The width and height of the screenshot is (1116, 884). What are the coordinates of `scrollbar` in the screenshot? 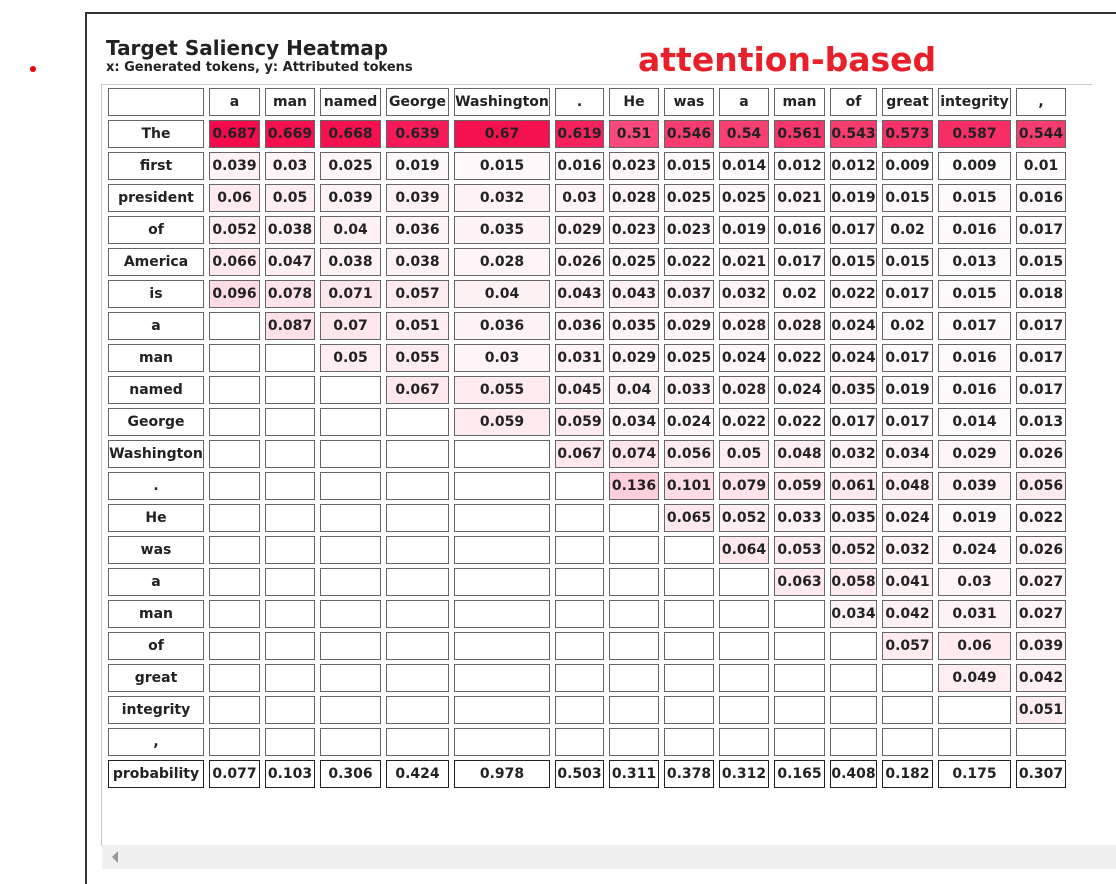 It's located at (609, 857).